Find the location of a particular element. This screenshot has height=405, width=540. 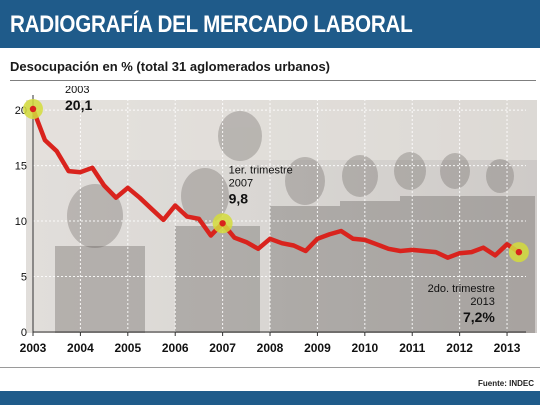

x-tick-label: 2006 is located at coordinates (175, 348).